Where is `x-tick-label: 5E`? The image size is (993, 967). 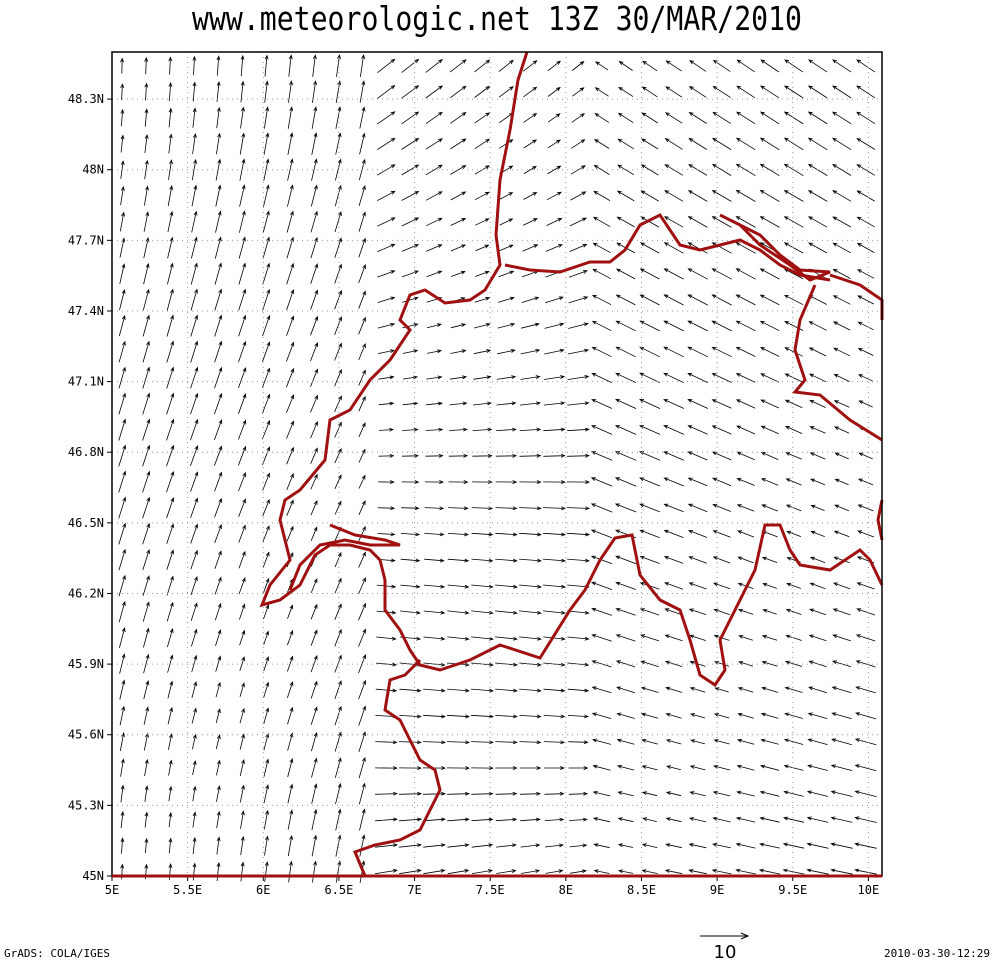 x-tick-label: 5E is located at coordinates (112, 890).